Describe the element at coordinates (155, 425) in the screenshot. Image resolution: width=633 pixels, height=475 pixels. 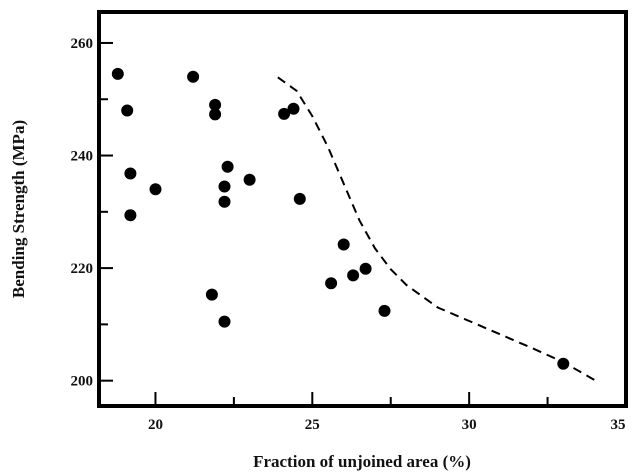
I see `x-tick-label: 20` at that location.